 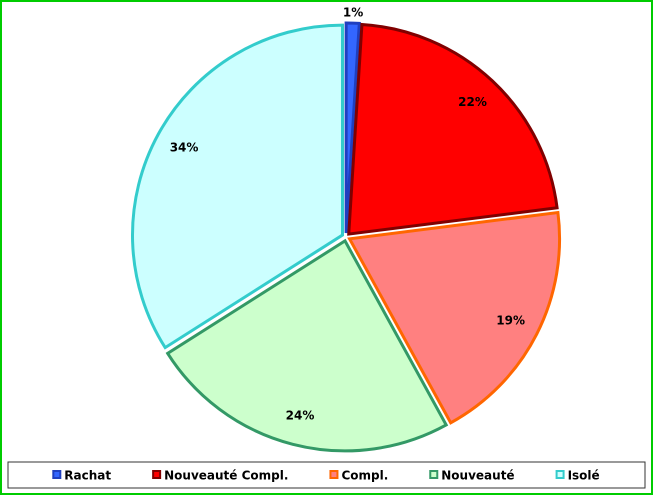 What do you see at coordinates (364, 476) in the screenshot?
I see `legend-label: Compl.` at bounding box center [364, 476].